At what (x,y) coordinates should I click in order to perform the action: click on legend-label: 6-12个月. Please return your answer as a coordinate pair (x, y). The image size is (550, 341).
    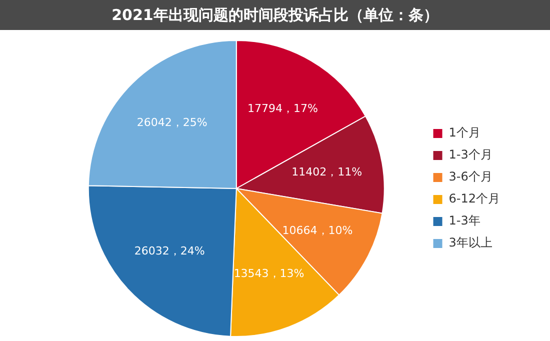
    Looking at the image, I should click on (474, 199).